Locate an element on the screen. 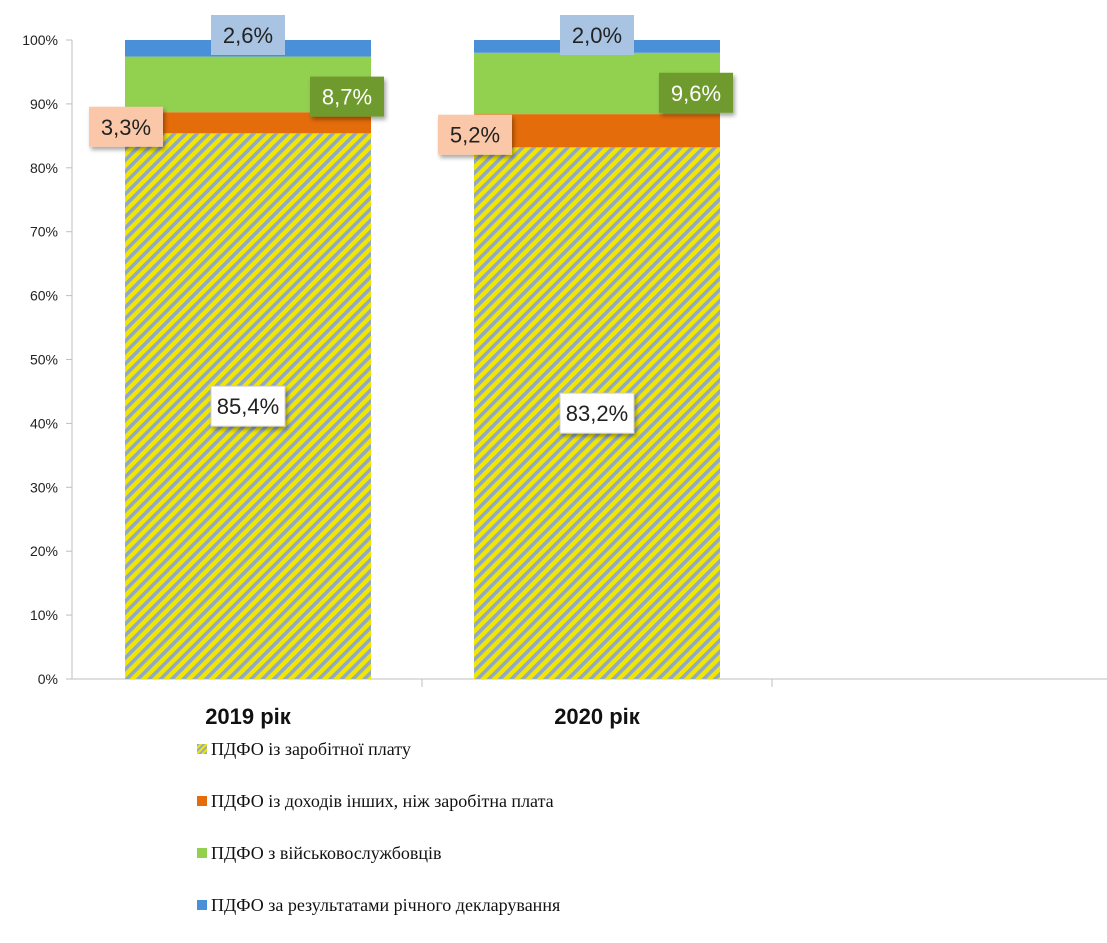 The width and height of the screenshot is (1107, 943). data-label-s1-c1: 5,2% is located at coordinates (475, 134).